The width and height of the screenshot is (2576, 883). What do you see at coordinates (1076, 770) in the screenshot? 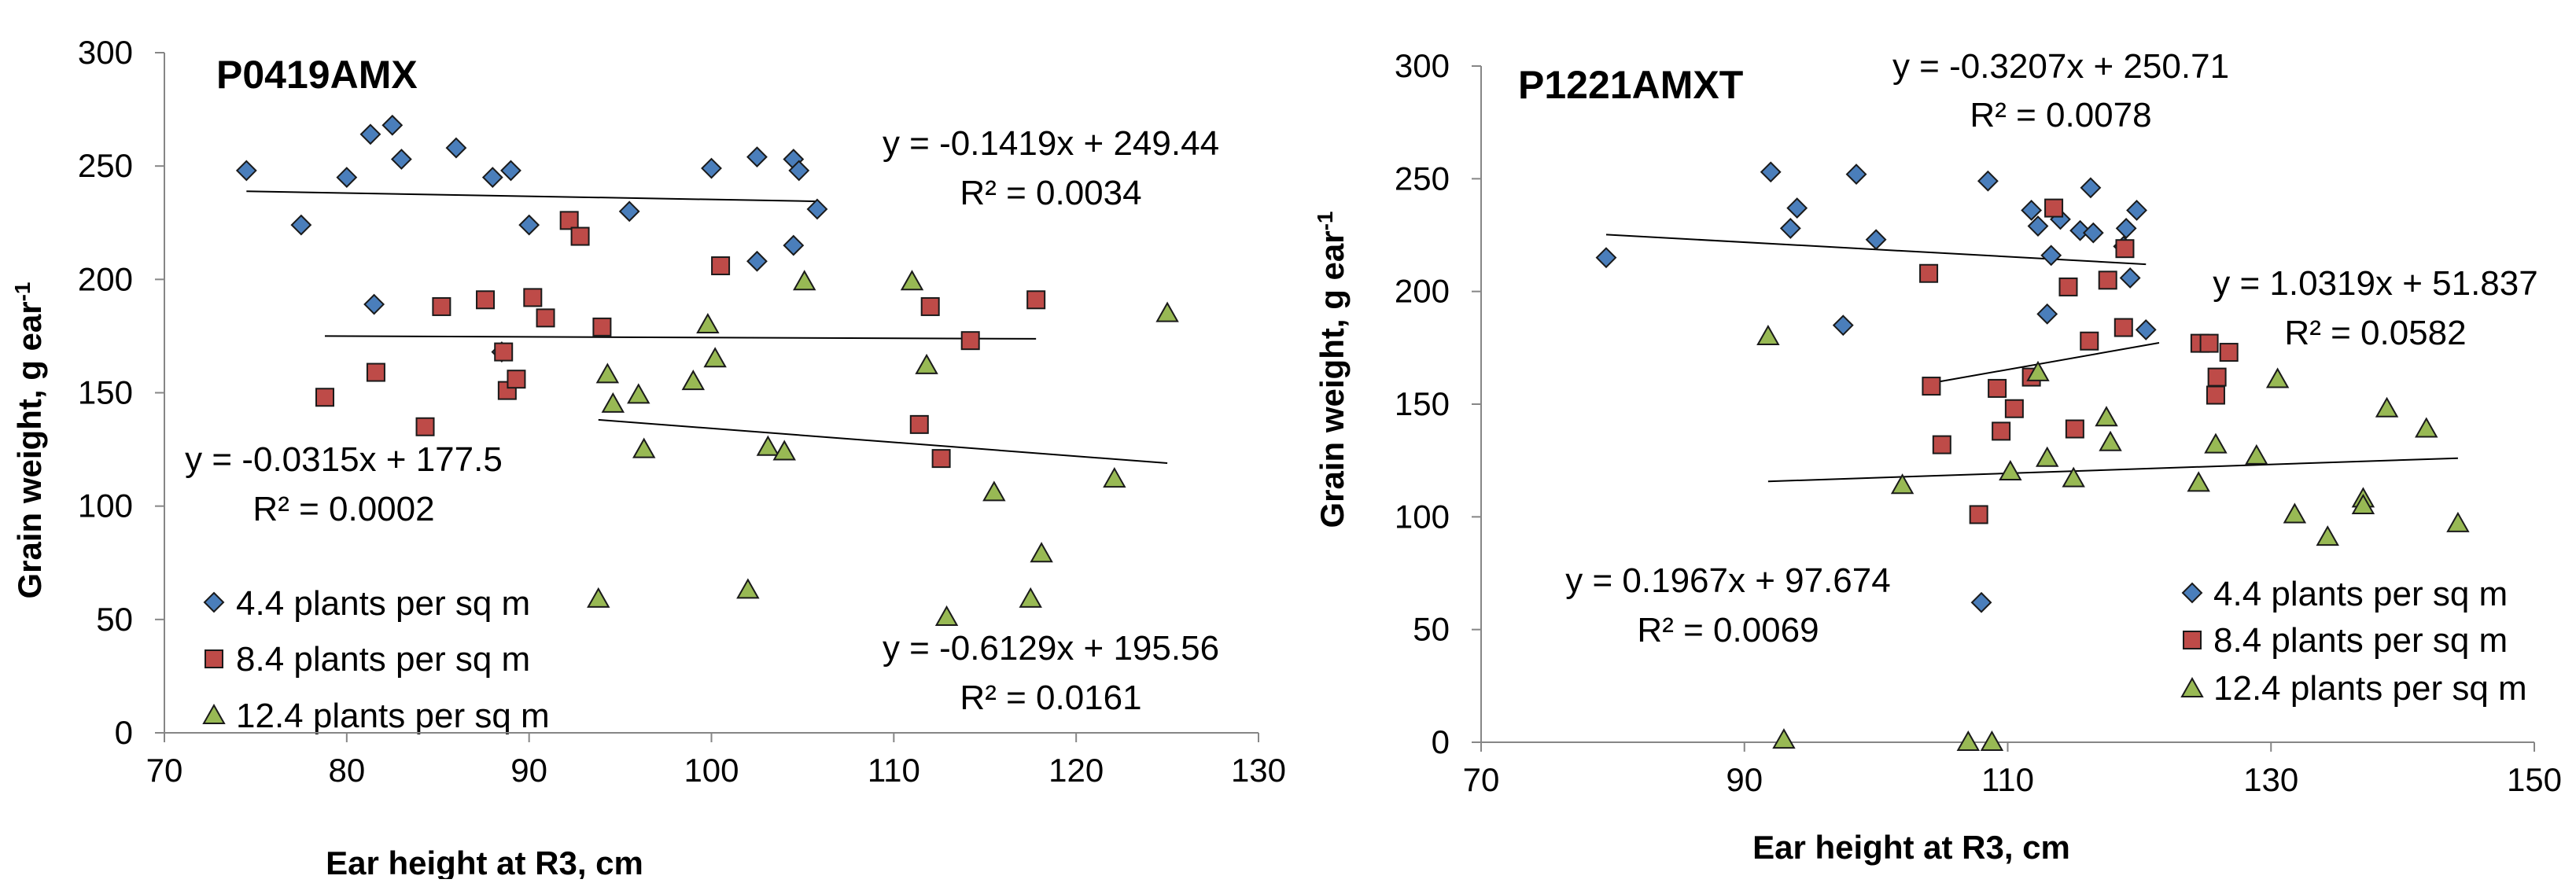
I see `x-tick-label: 120` at bounding box center [1076, 770].